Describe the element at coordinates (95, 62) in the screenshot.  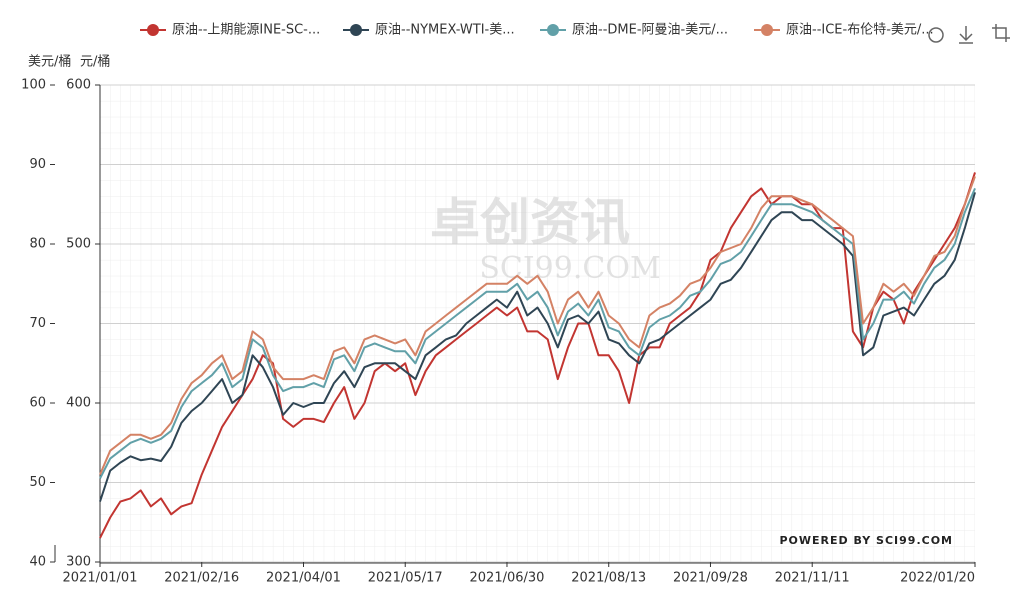
I see `y2-axis-label: 元/桶` at that location.